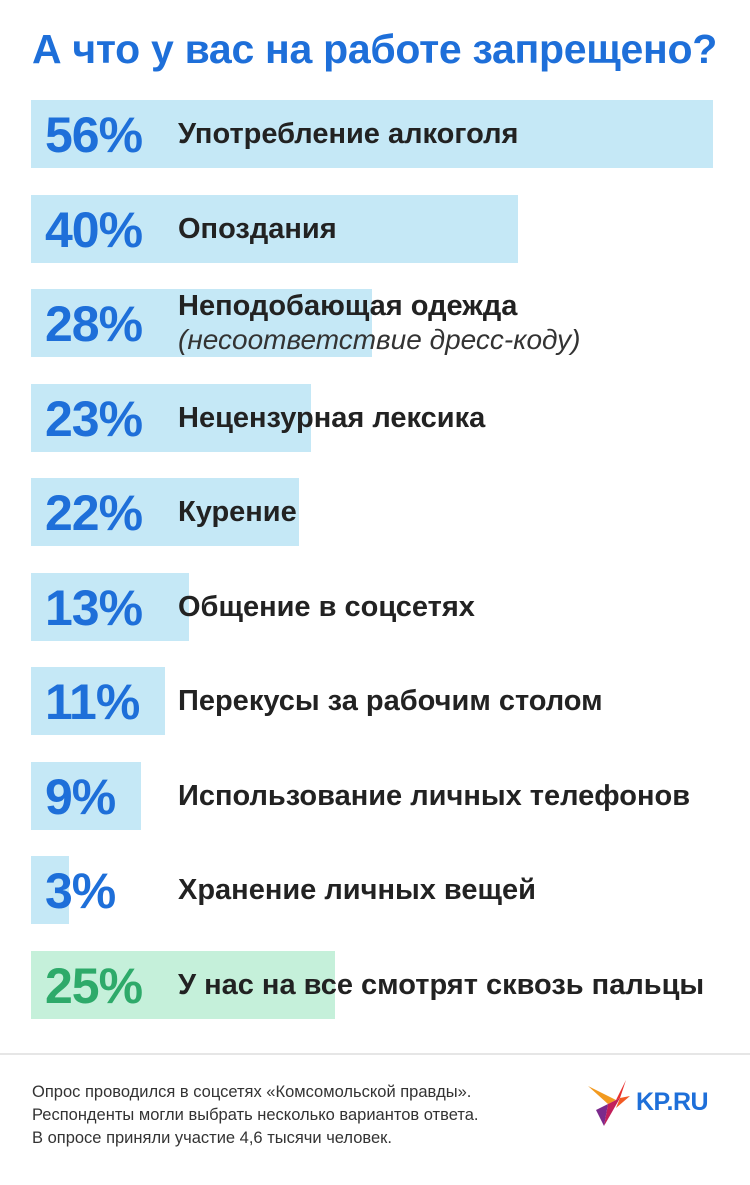 This screenshot has width=750, height=1185. What do you see at coordinates (80, 796) in the screenshot?
I see `bar-value-label: 9%` at bounding box center [80, 796].